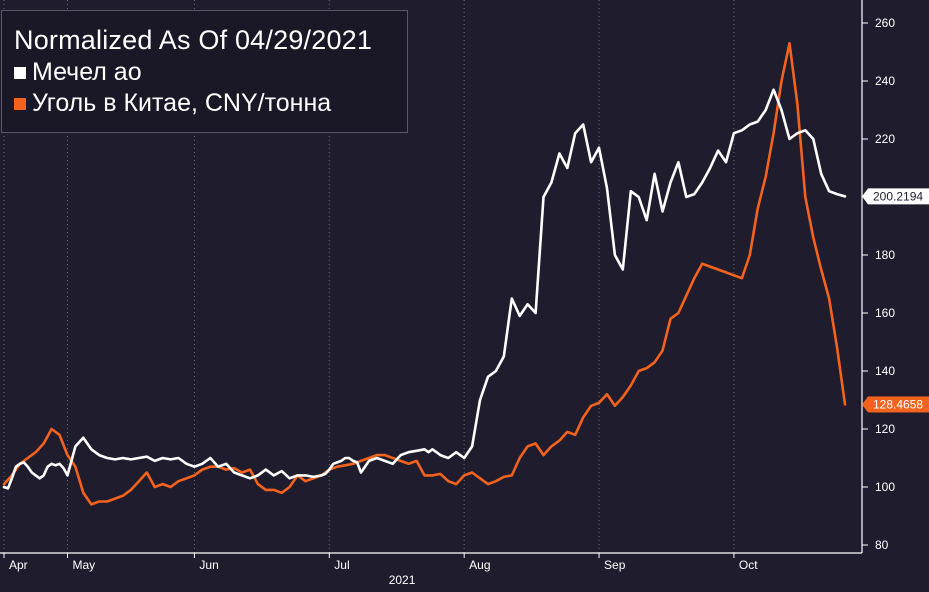 The height and width of the screenshot is (592, 929). What do you see at coordinates (885, 255) in the screenshot?
I see `y-tick-label: 180` at bounding box center [885, 255].